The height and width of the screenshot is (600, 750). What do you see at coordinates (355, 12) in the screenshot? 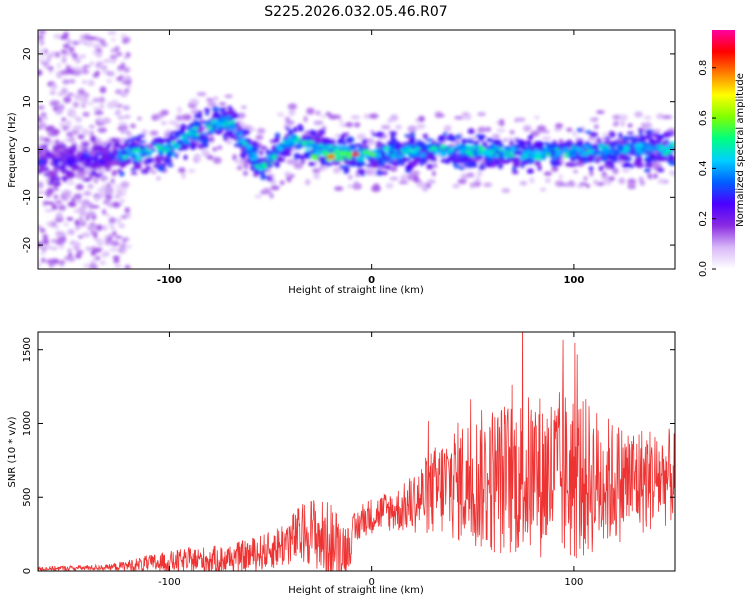
I see `figure-title: S225.2026.032.05.46.R07` at bounding box center [355, 12].